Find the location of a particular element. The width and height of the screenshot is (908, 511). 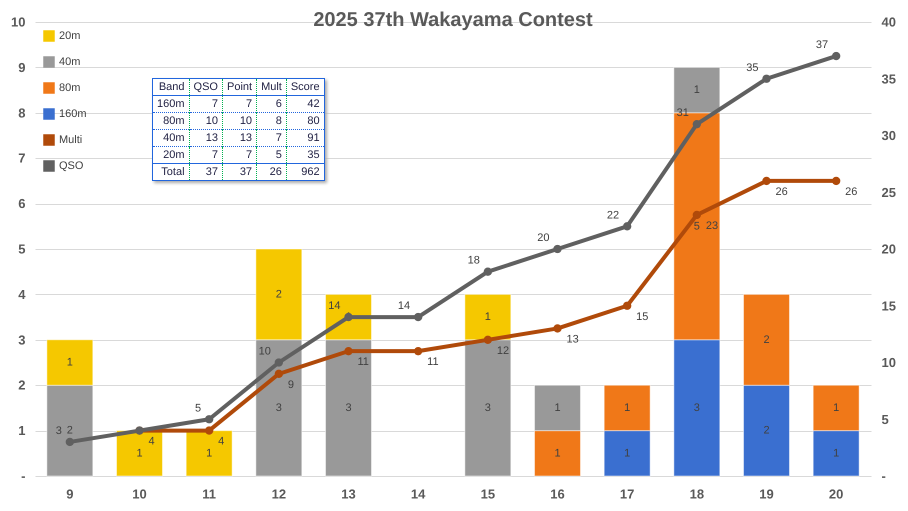

x-tick-label: 15 is located at coordinates (488, 494).